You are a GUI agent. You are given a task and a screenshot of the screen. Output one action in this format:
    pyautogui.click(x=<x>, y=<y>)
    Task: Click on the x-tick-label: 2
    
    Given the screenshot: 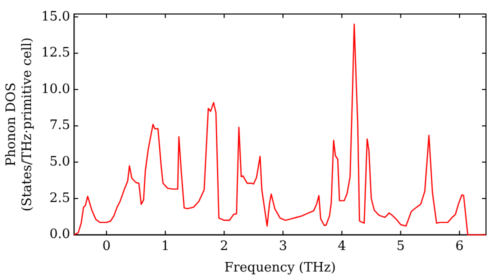 What is the action you would take?
    pyautogui.click(x=224, y=246)
    